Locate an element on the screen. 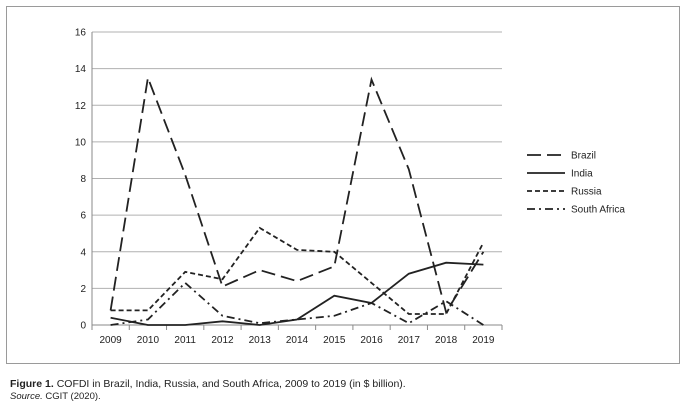  y-tick-label: 2 is located at coordinates (83, 289).